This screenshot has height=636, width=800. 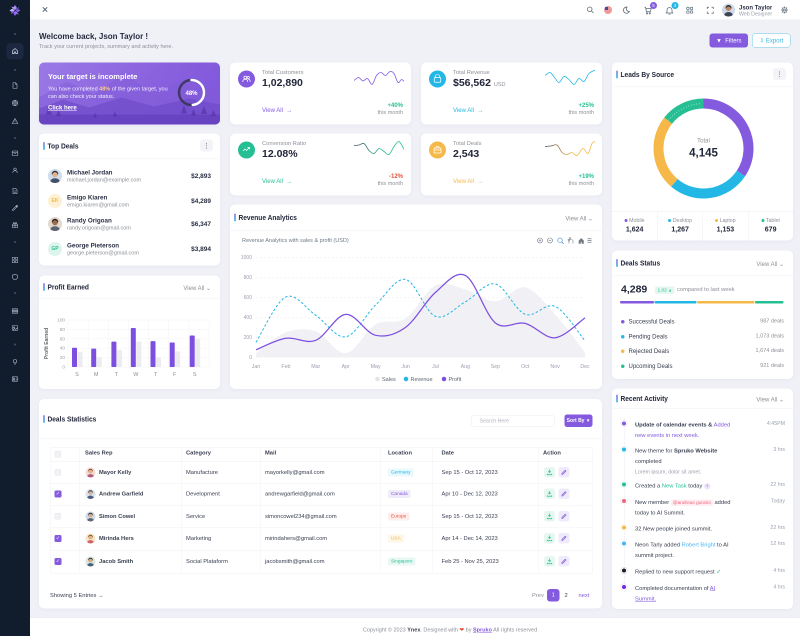 What do you see at coordinates (703, 142) in the screenshot?
I see `svg-text: Total` at bounding box center [703, 142].